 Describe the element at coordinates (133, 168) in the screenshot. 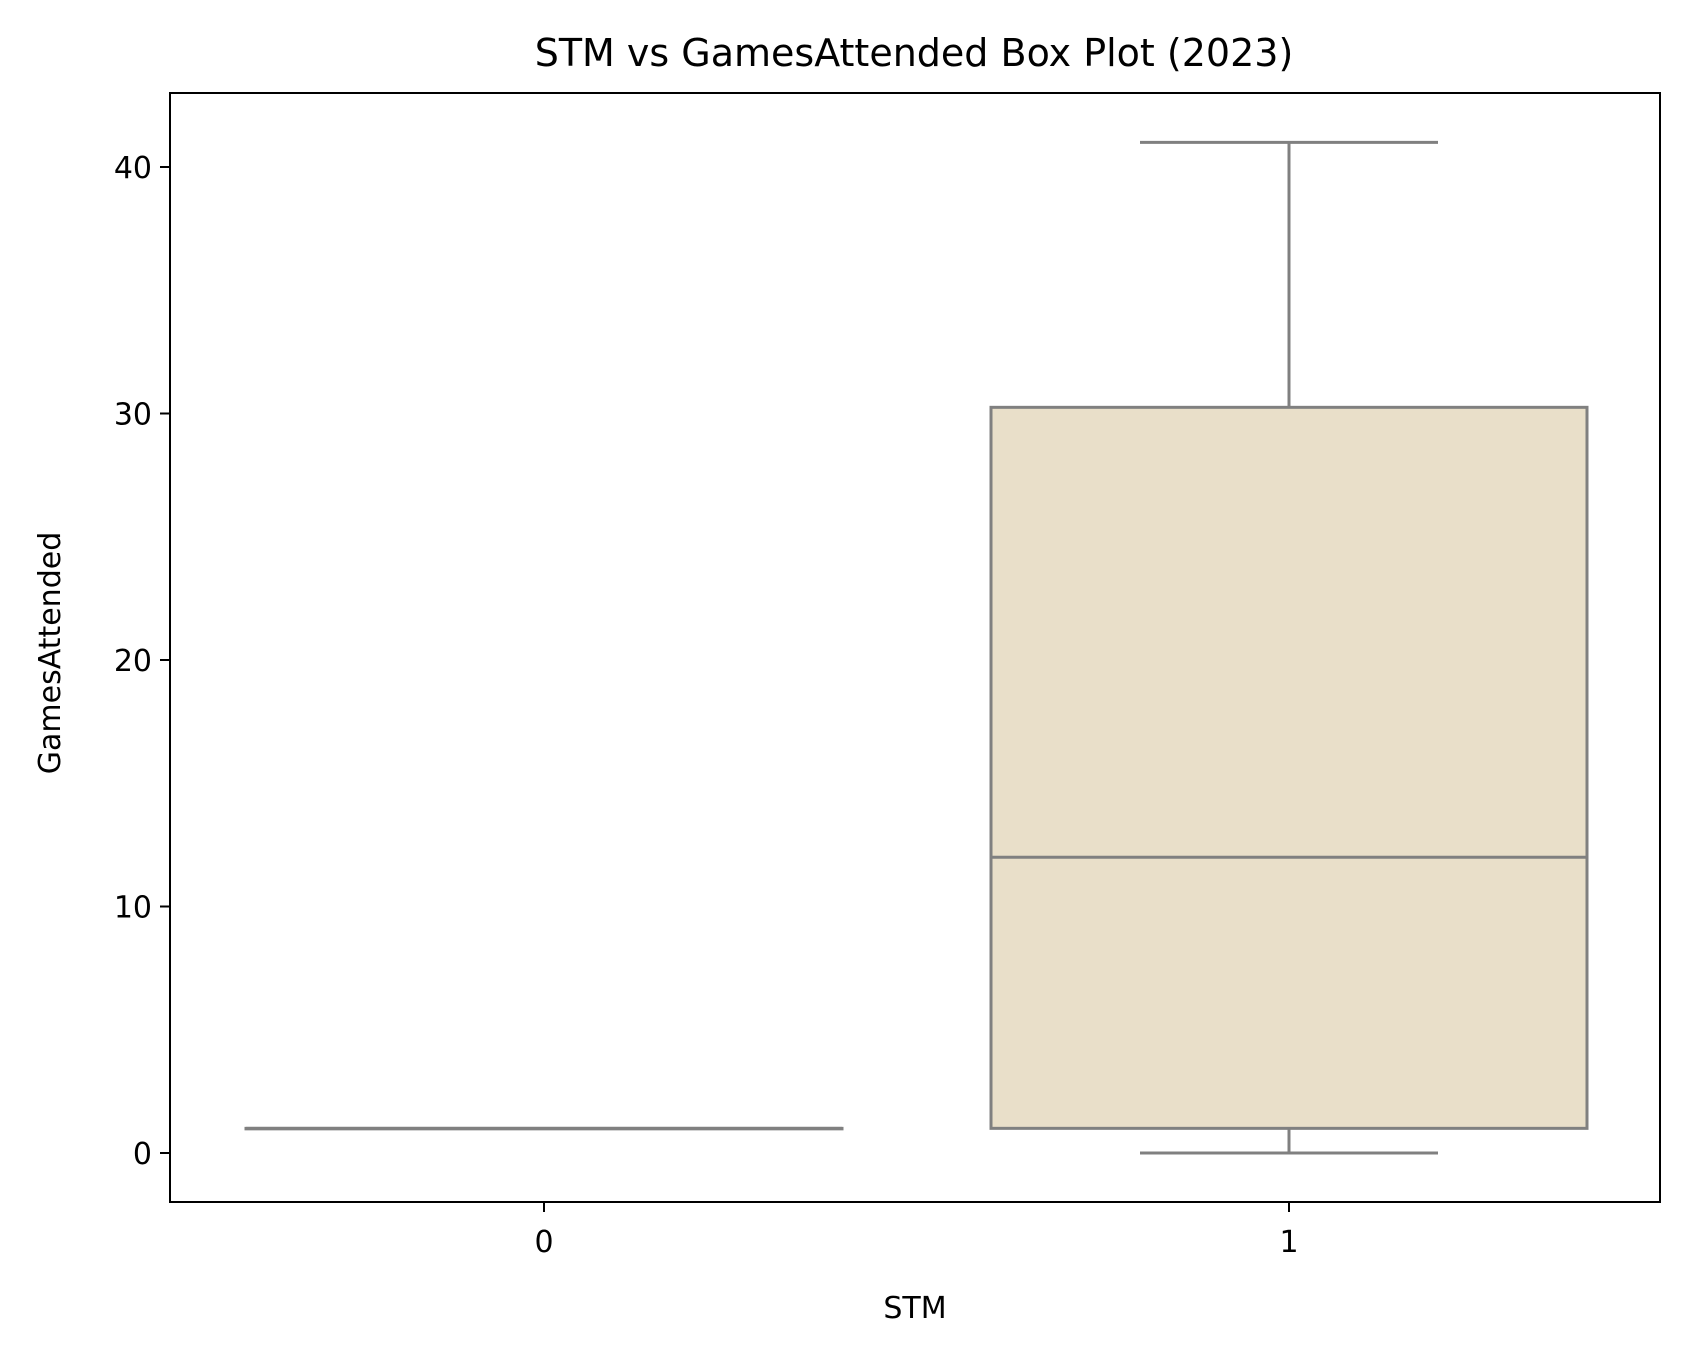

I see `y-tick-label: 40` at that location.